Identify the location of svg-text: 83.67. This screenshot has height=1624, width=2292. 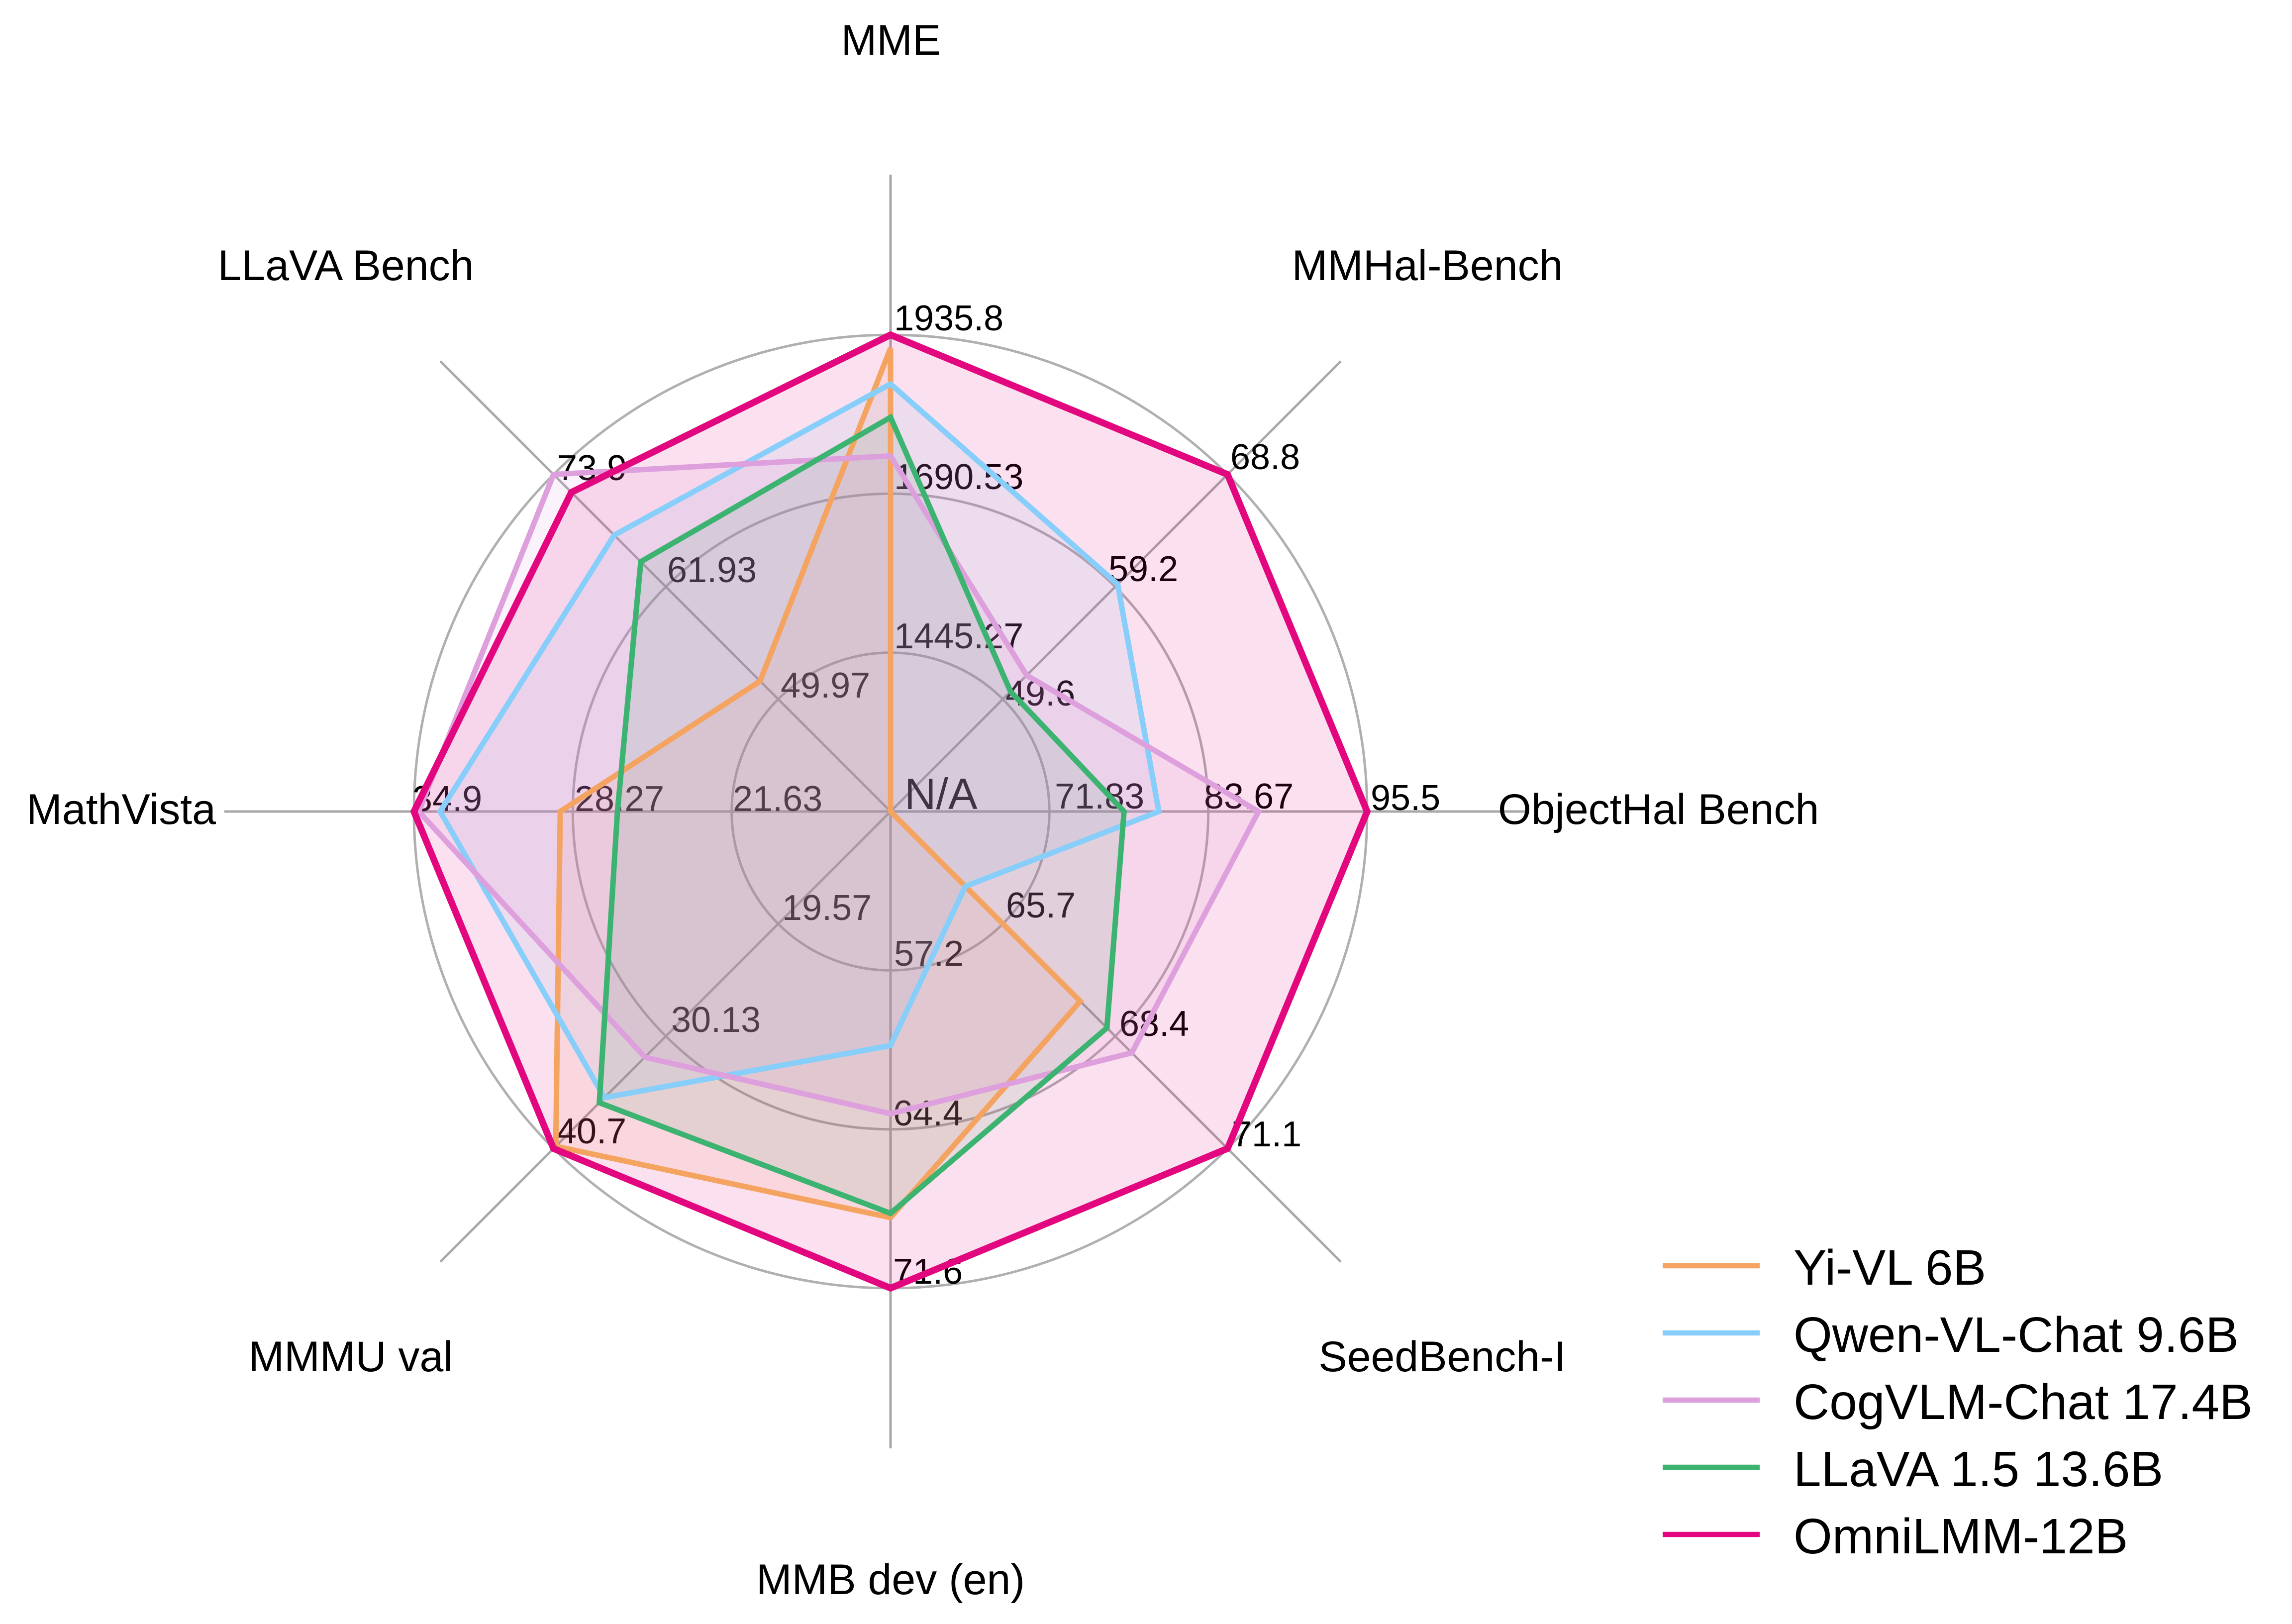
(1249, 797).